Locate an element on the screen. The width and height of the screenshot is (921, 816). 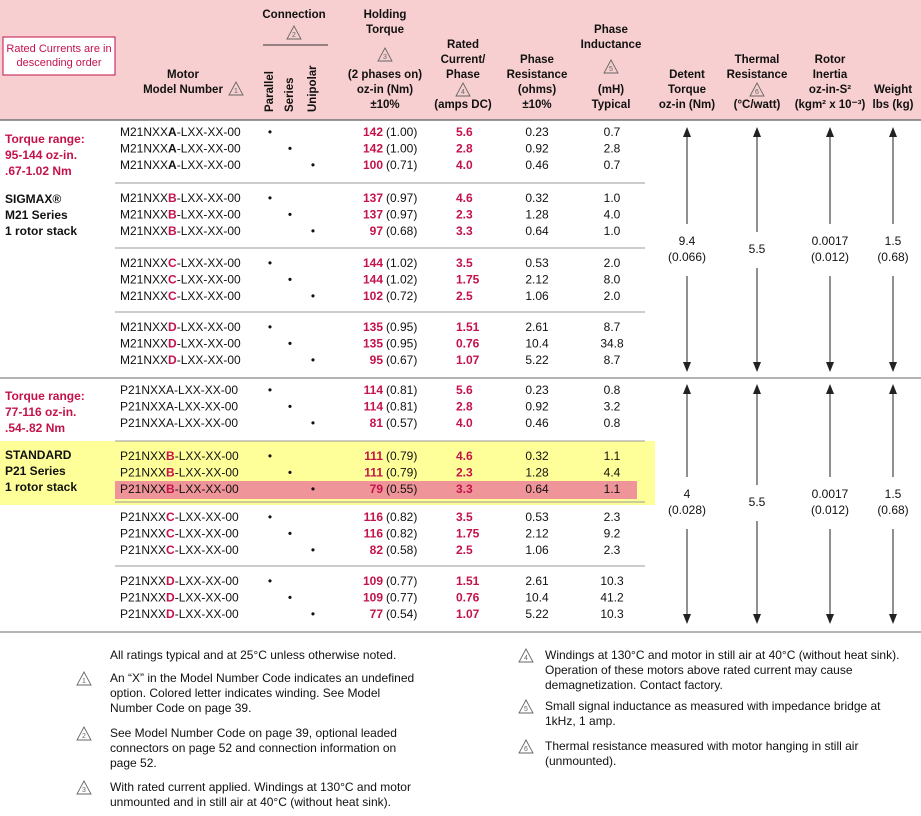
column-header: (ohms) is located at coordinates (537, 90).